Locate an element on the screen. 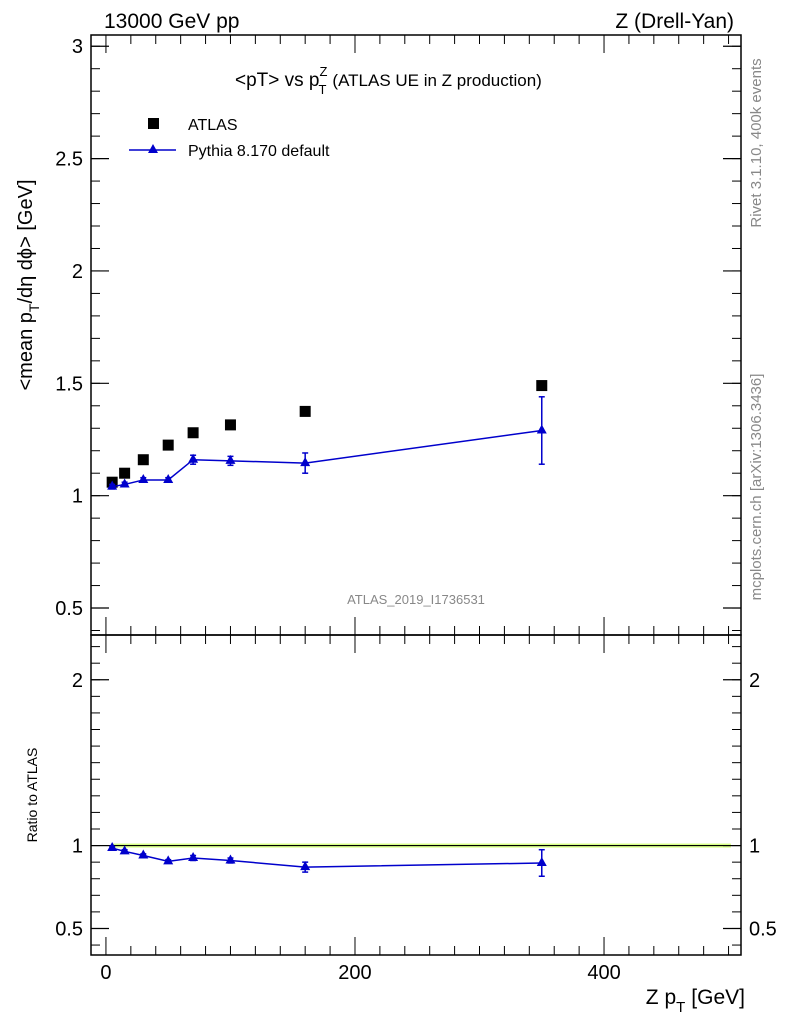 This screenshot has width=786, height=1024. mcplots-reference-label: mcplots.cern.ch [arXiv:1306.3436] is located at coordinates (756, 487).